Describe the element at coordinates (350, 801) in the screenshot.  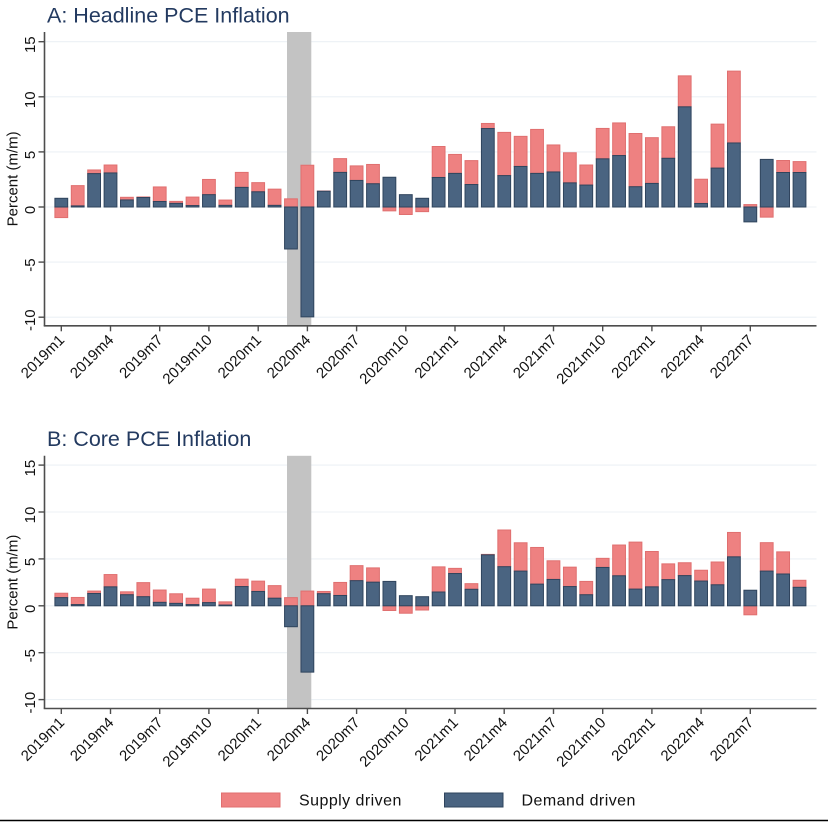
I see `svg-text: Supply driven` at that location.